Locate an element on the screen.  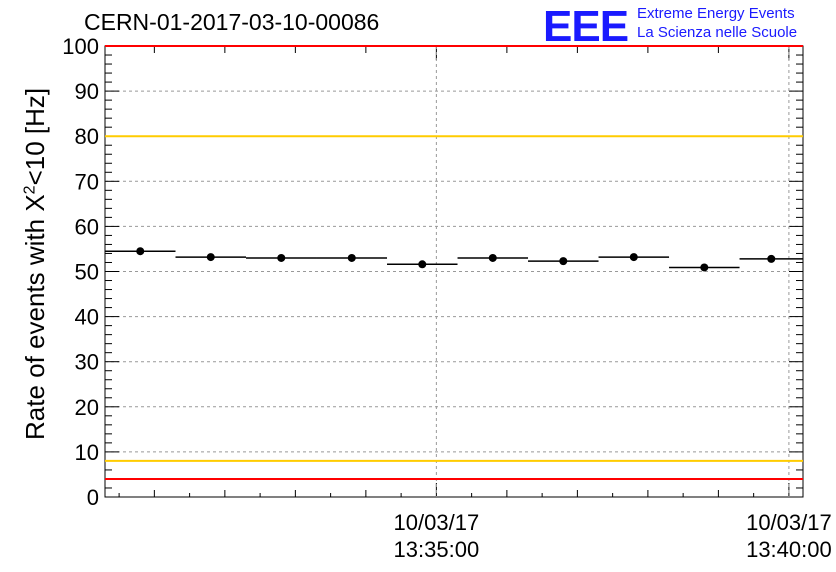
y-tick-label: 100 is located at coordinates (80, 46).